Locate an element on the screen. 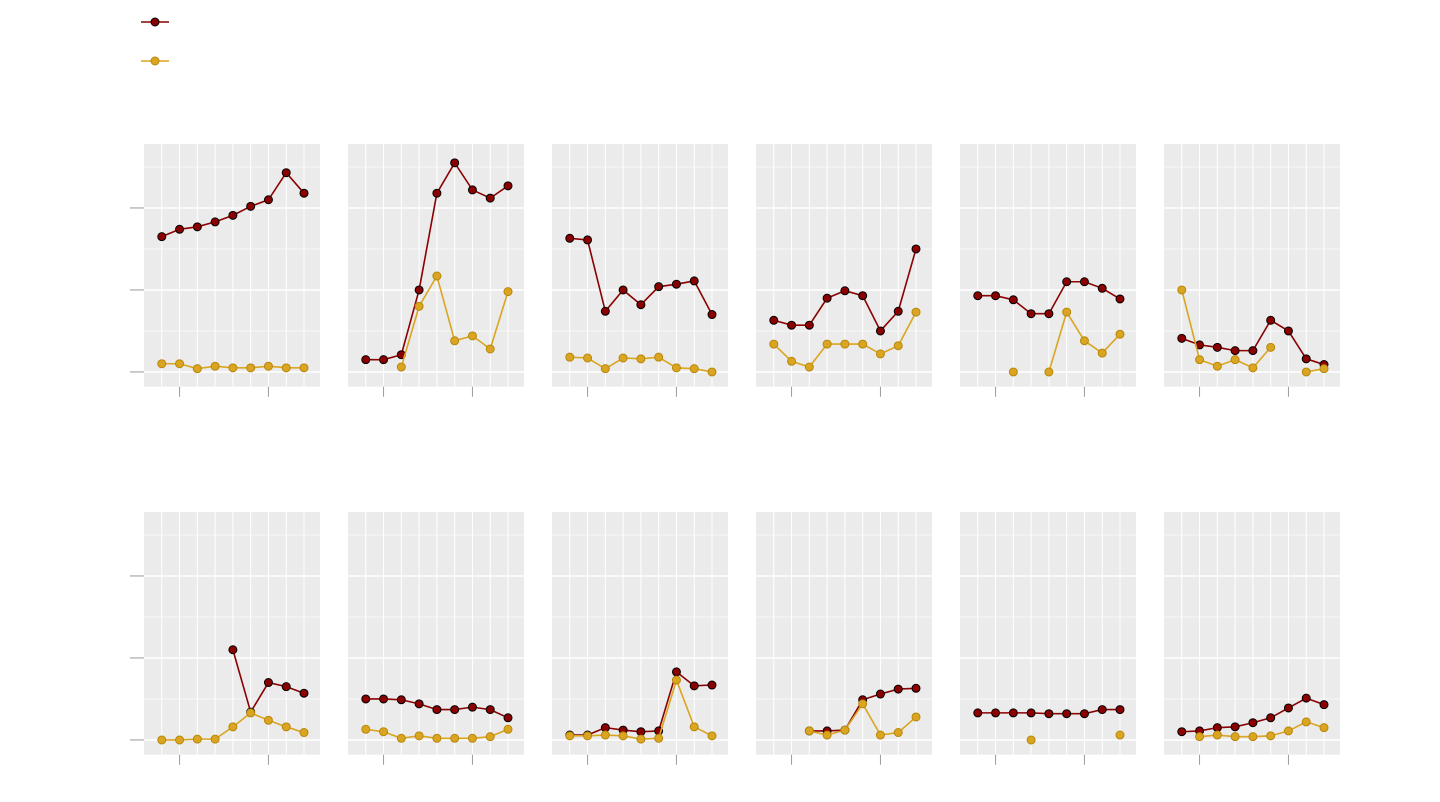 Image resolution: width=1440 pixels, height=802 pixels. series-line is located at coordinates (1226, 329).